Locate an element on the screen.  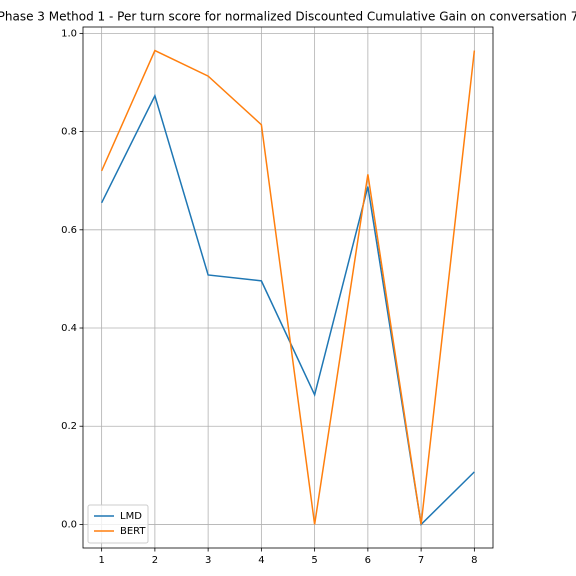
y-tick-label: 0.0 is located at coordinates (69, 524).